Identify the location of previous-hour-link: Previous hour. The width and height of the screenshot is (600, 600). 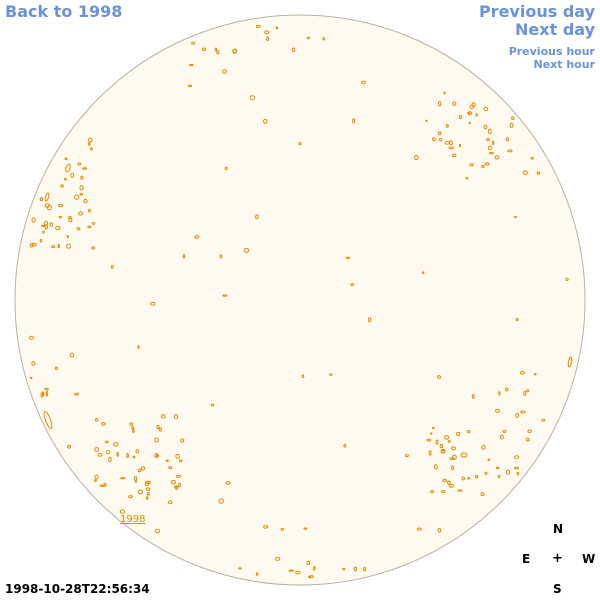
(551, 51).